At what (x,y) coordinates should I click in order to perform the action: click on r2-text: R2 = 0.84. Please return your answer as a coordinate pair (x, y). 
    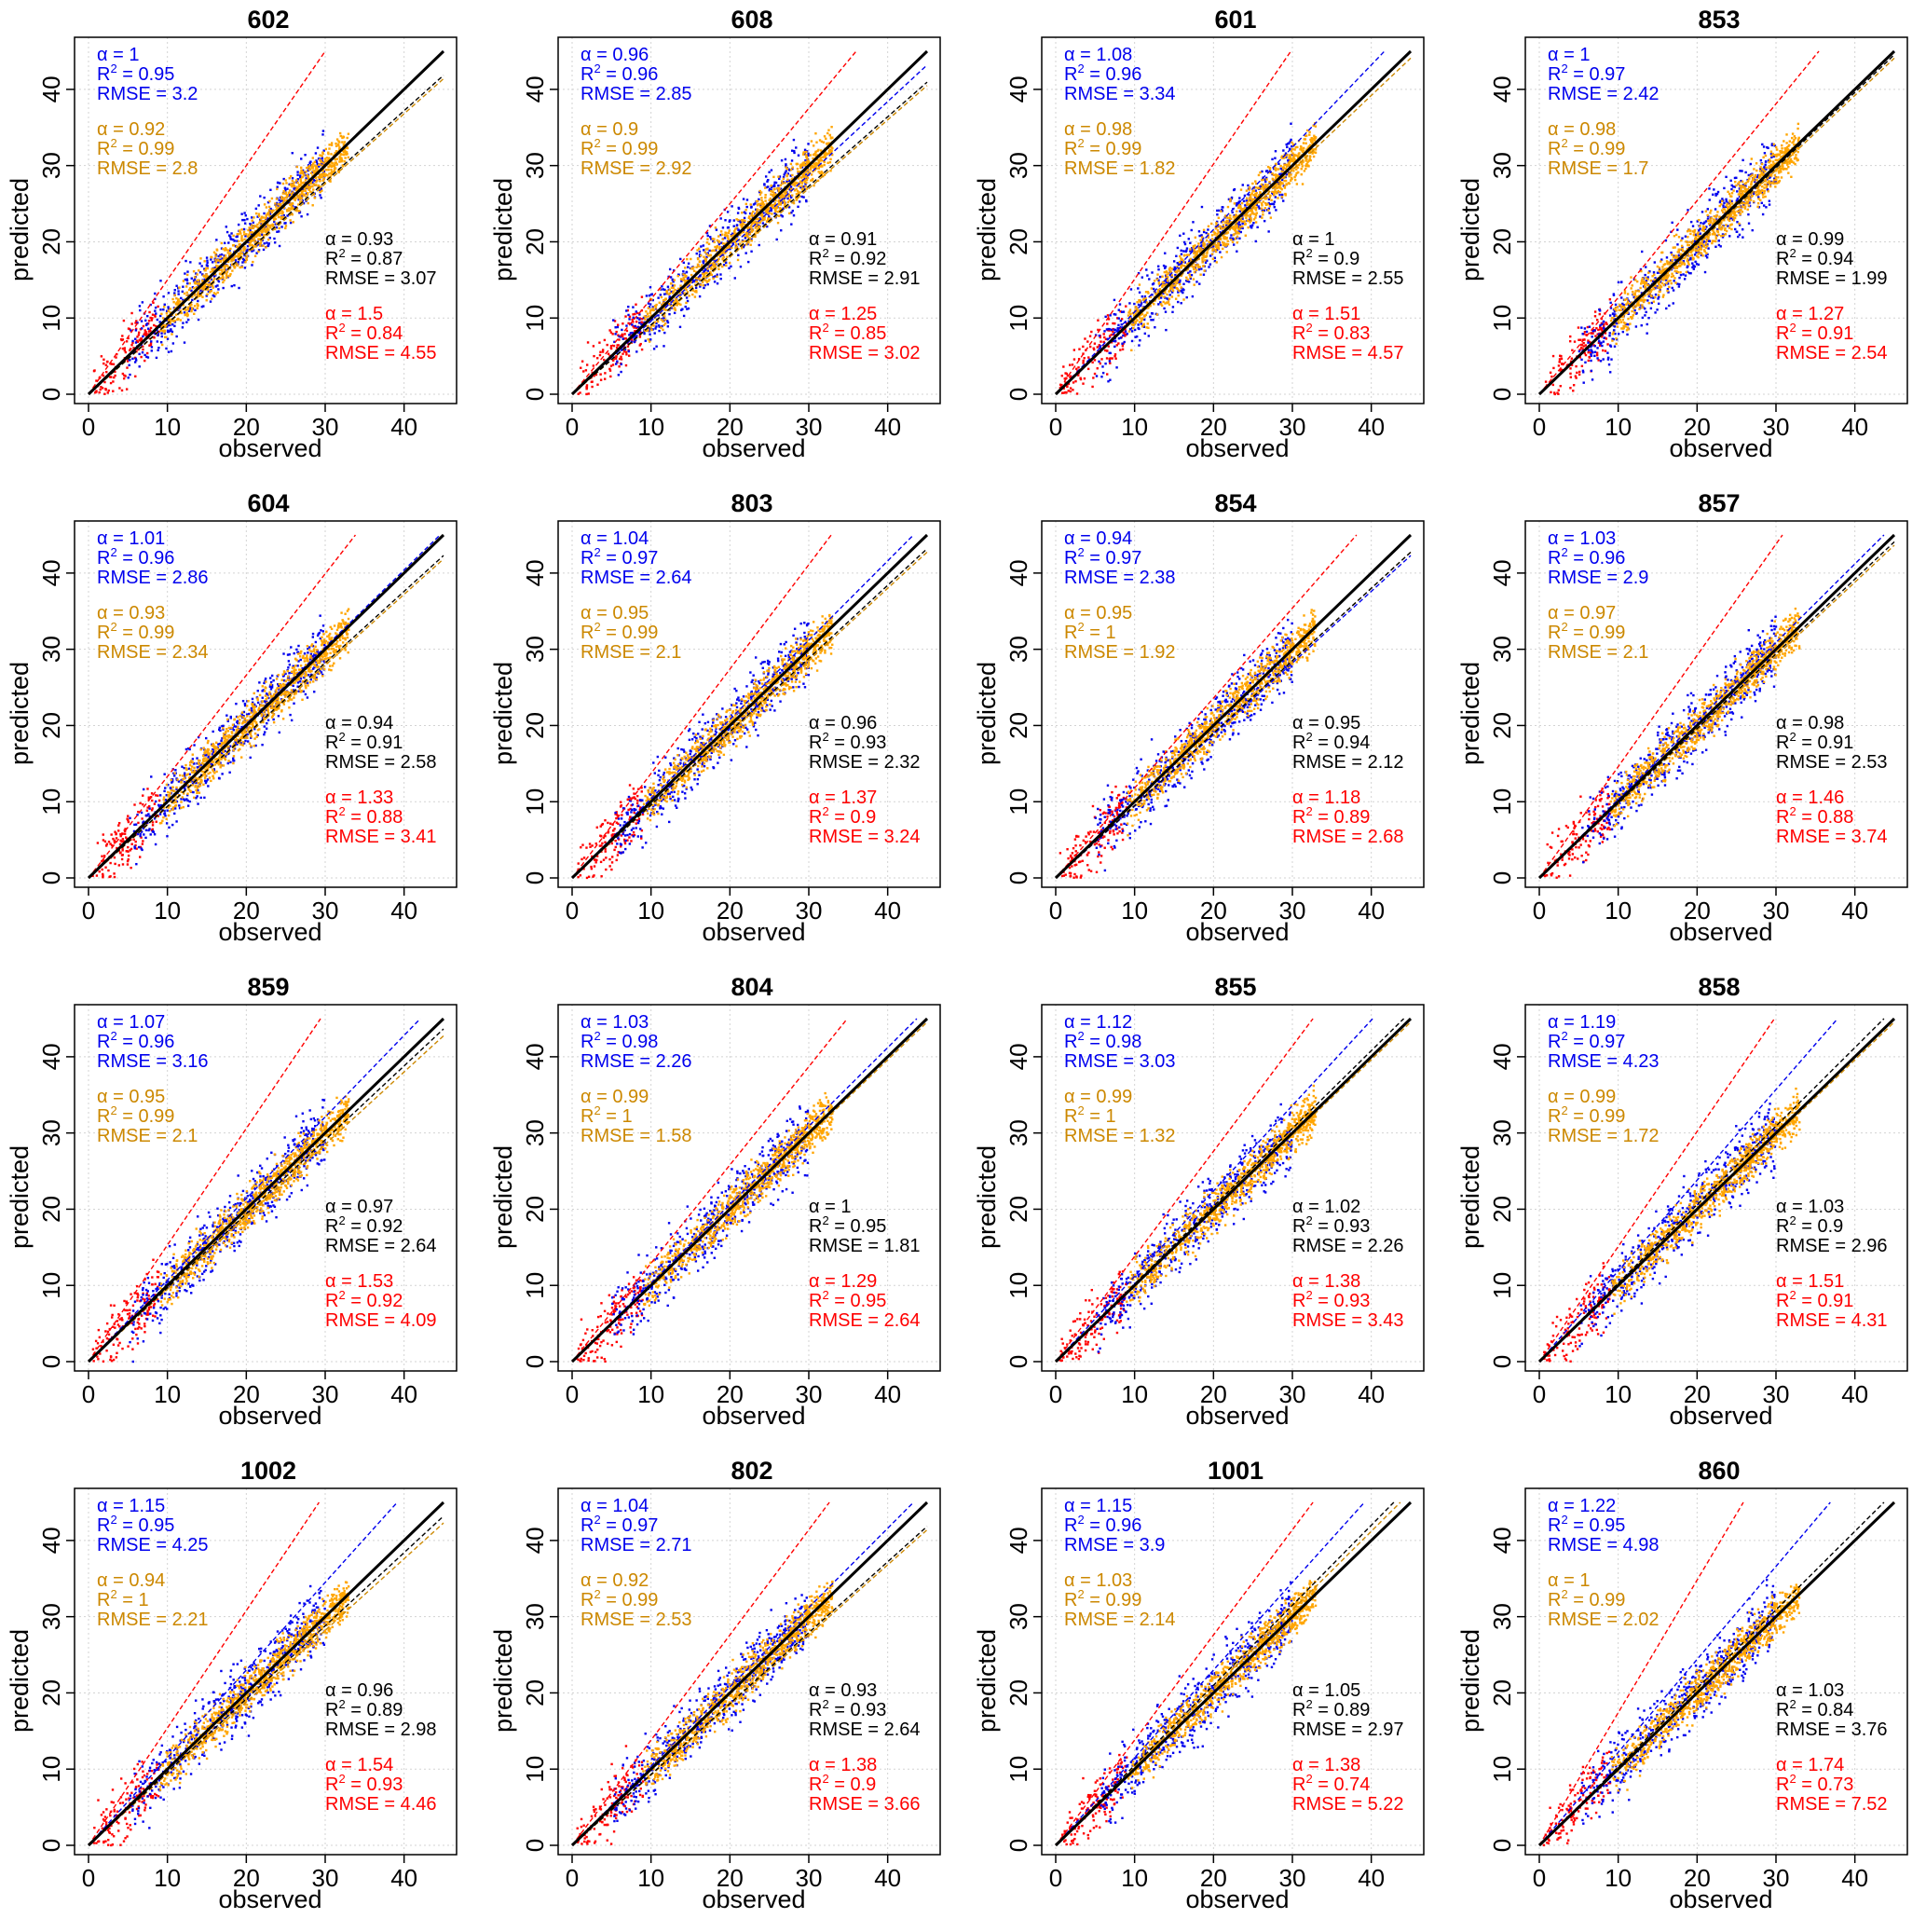
    Looking at the image, I should click on (364, 332).